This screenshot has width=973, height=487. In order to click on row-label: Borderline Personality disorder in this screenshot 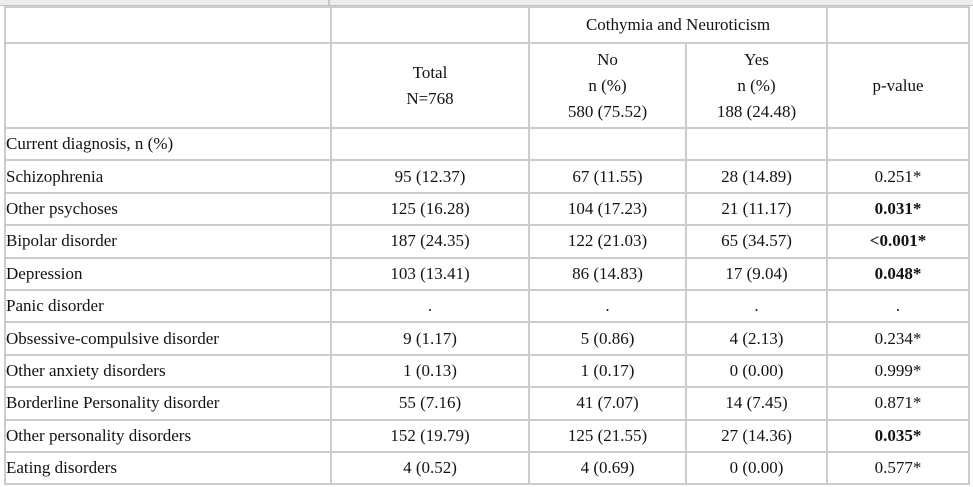, I will do `click(168, 403)`.